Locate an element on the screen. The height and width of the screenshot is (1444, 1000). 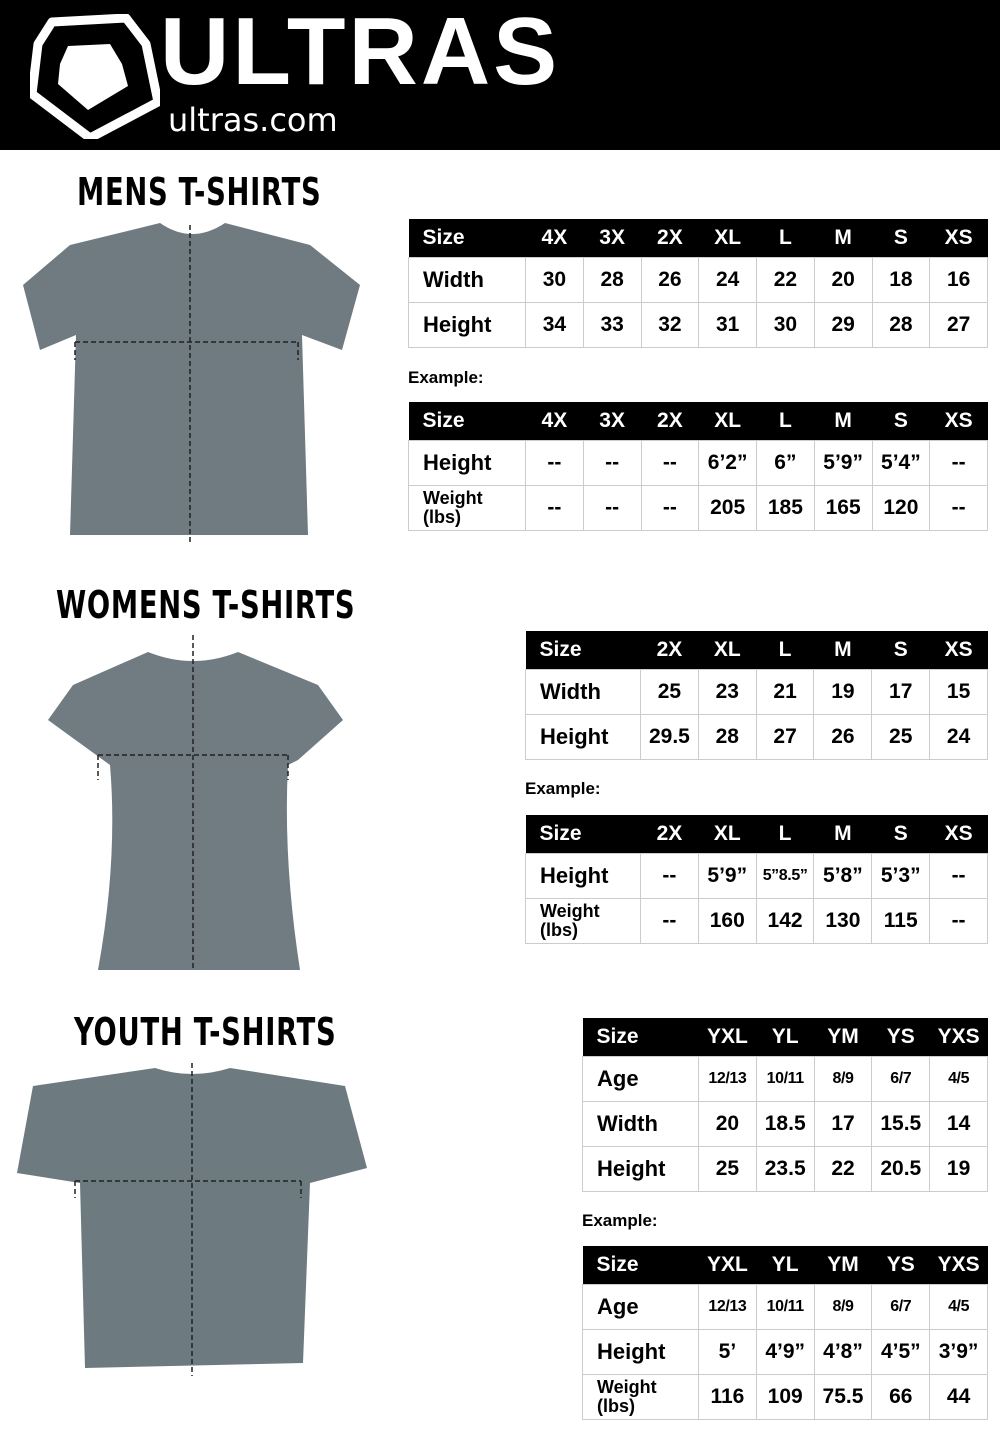
table-cell: 15 is located at coordinates (958, 691).